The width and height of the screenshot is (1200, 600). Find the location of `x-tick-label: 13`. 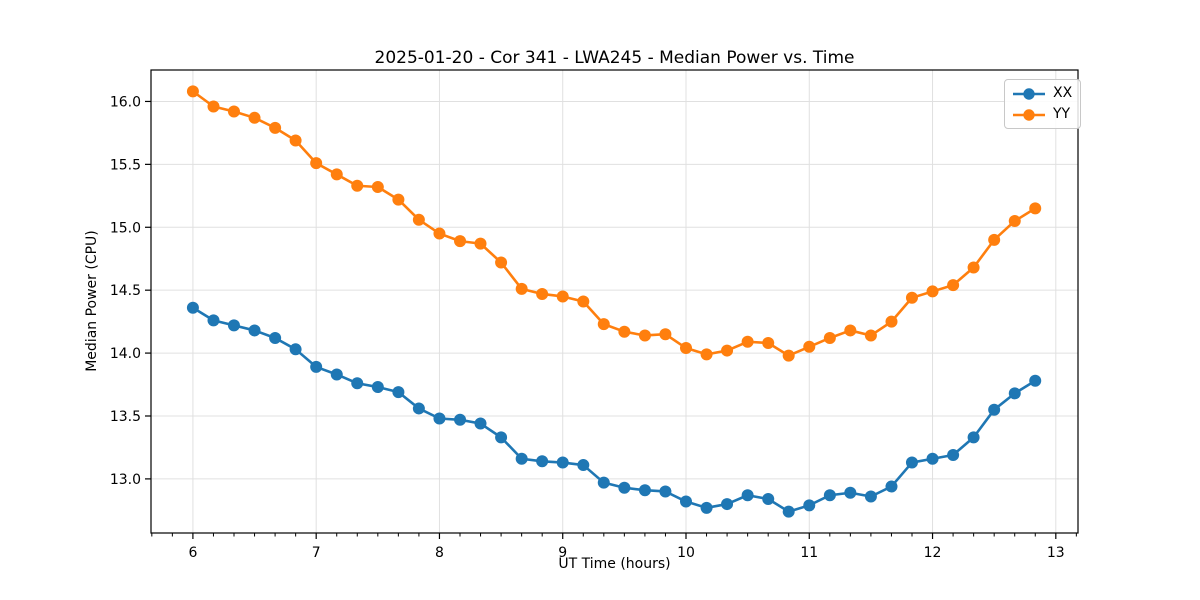

x-tick-label: 13 is located at coordinates (1056, 553).